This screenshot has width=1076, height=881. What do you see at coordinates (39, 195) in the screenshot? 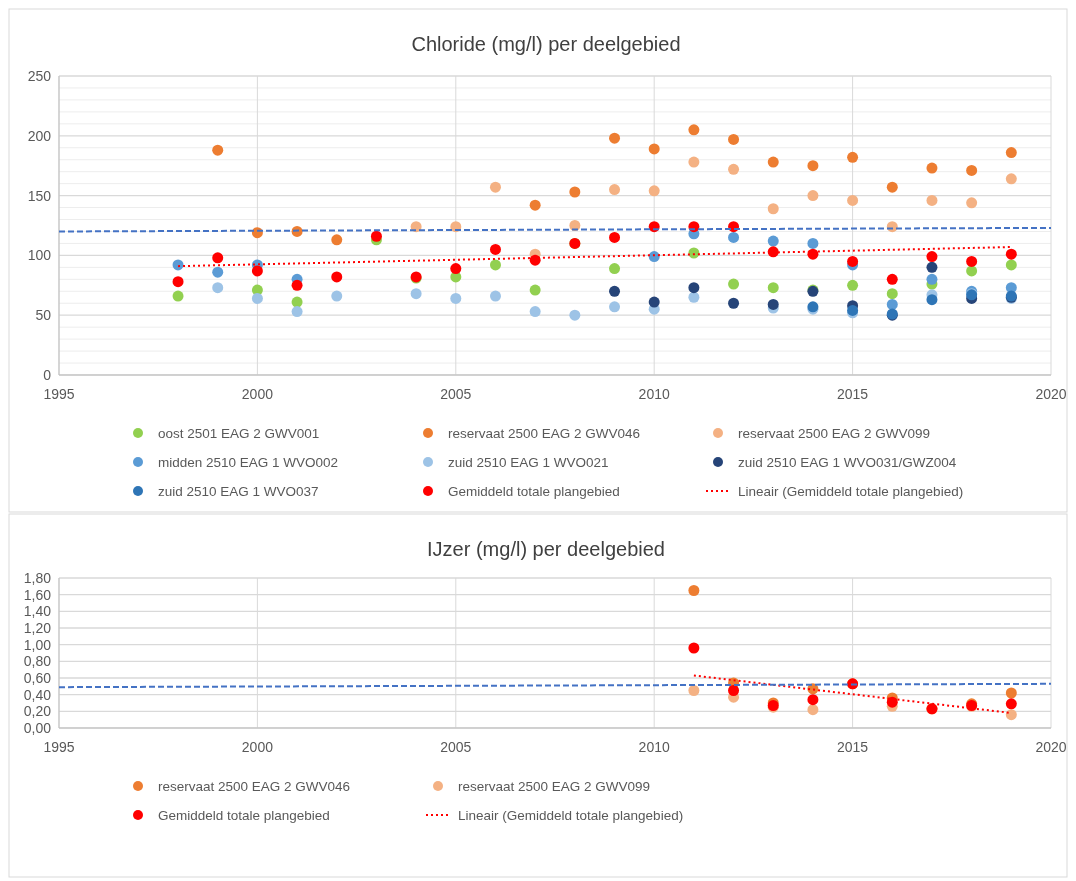
I see `y-tick-label: 150` at bounding box center [39, 195].